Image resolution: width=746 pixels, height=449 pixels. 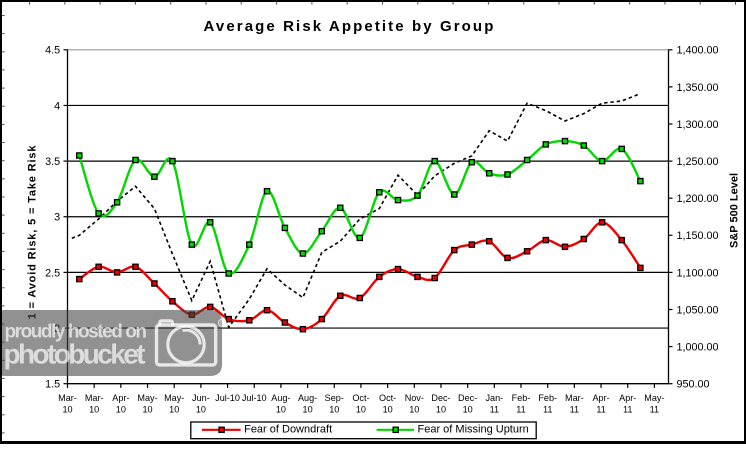 I want to click on svg-text: 1,400.00, so click(x=698, y=51).